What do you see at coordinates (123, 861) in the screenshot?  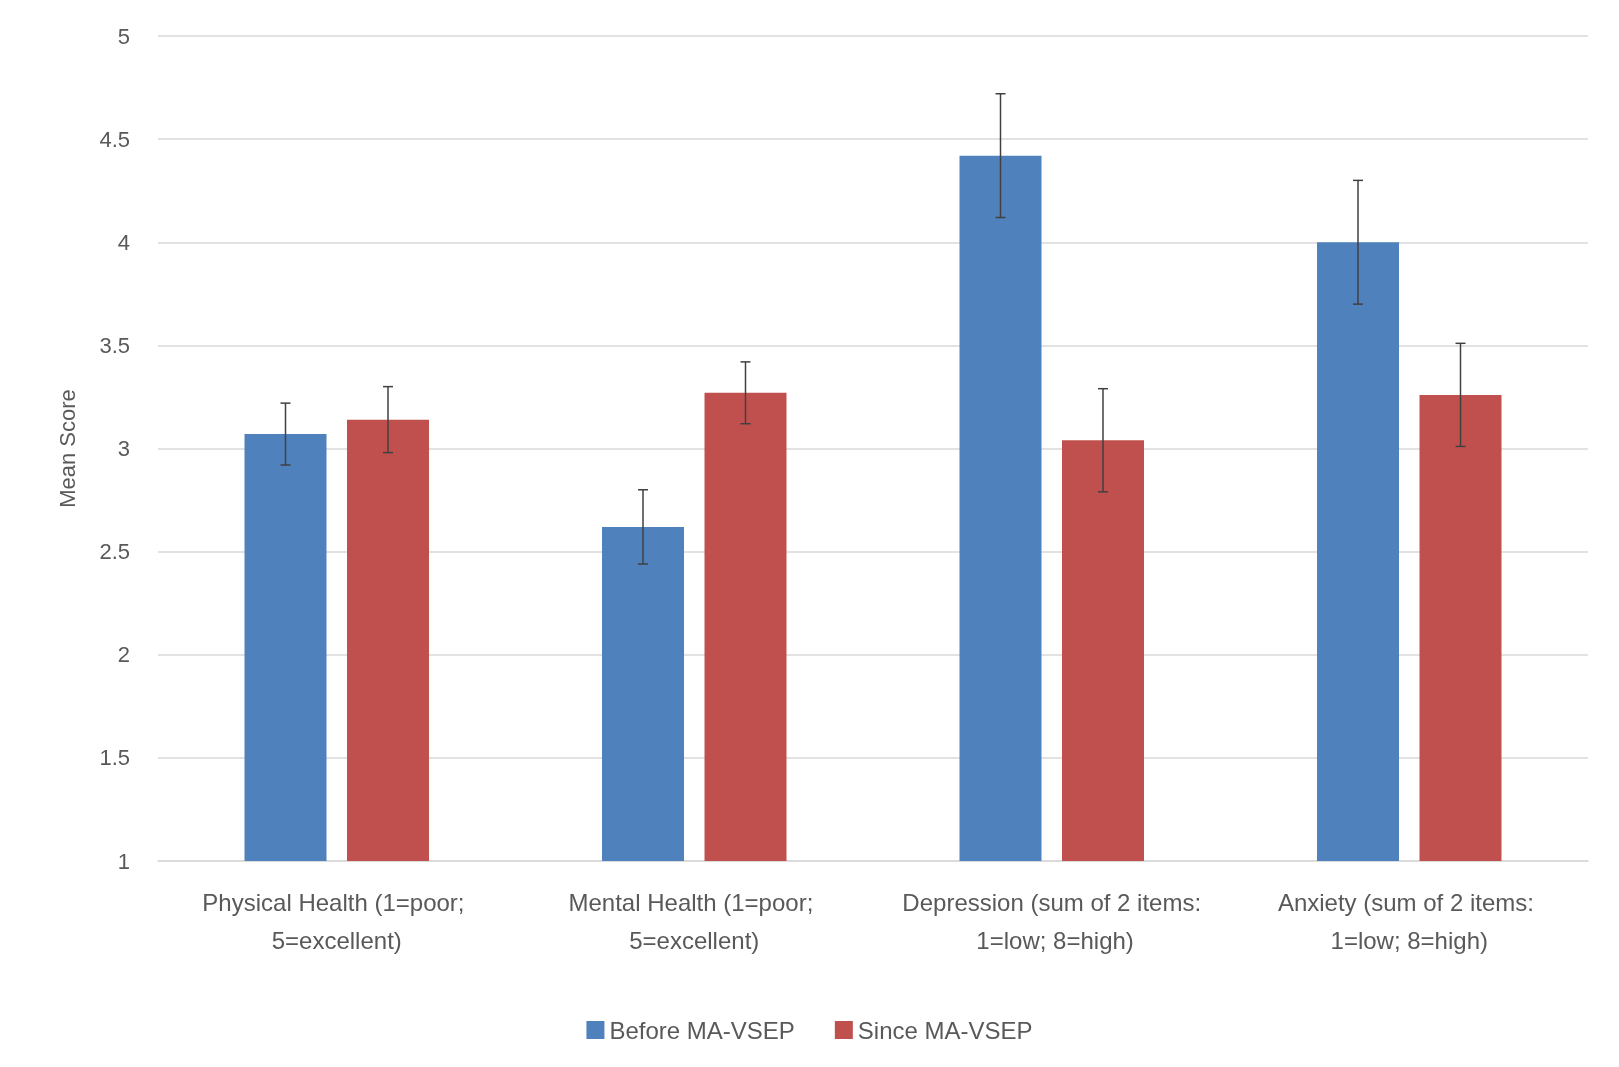 I see `y-tick-label: 1` at bounding box center [123, 861].